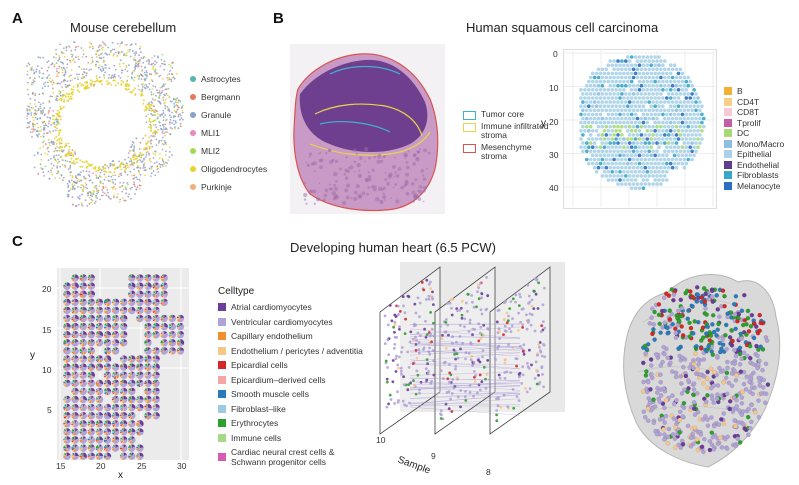 This screenshot has width=799, height=485. I want to click on region-legend-item: Tumor core, so click(493, 115).